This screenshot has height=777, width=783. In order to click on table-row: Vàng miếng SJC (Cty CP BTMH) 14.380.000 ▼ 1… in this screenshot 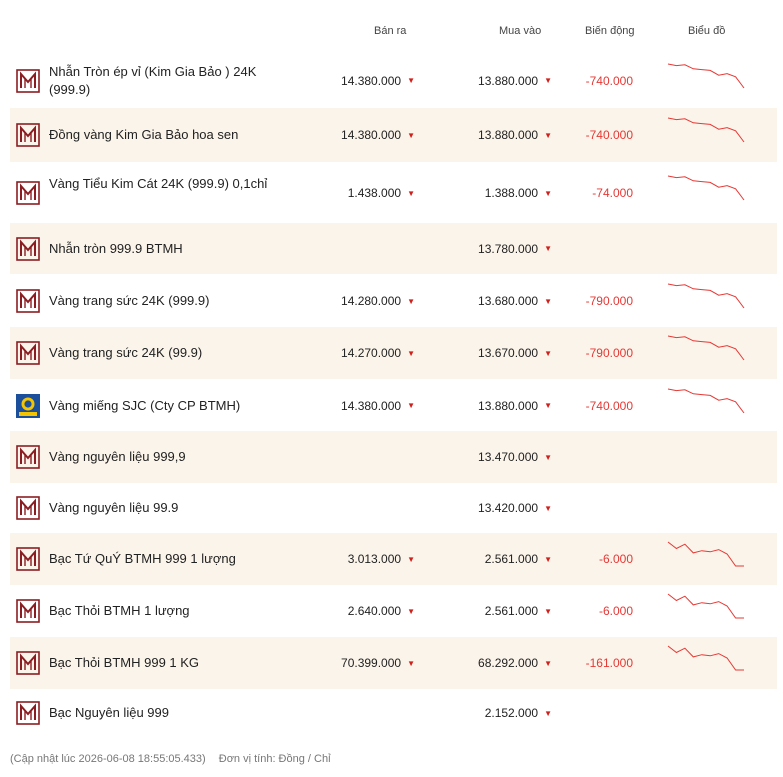, I will do `click(393, 405)`.